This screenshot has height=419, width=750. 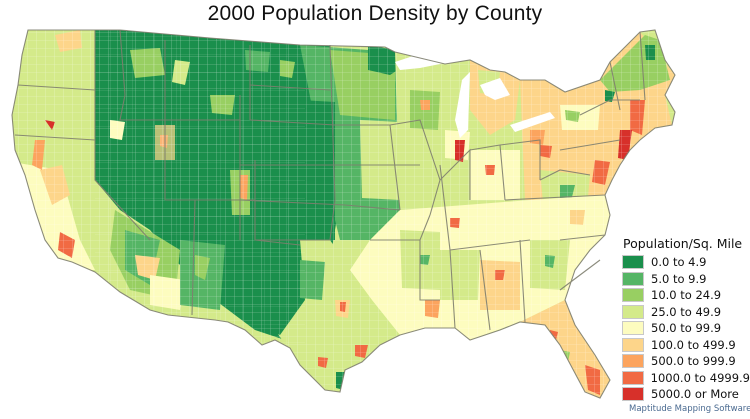 What do you see at coordinates (495, 89) in the screenshot?
I see `lake-huron` at bounding box center [495, 89].